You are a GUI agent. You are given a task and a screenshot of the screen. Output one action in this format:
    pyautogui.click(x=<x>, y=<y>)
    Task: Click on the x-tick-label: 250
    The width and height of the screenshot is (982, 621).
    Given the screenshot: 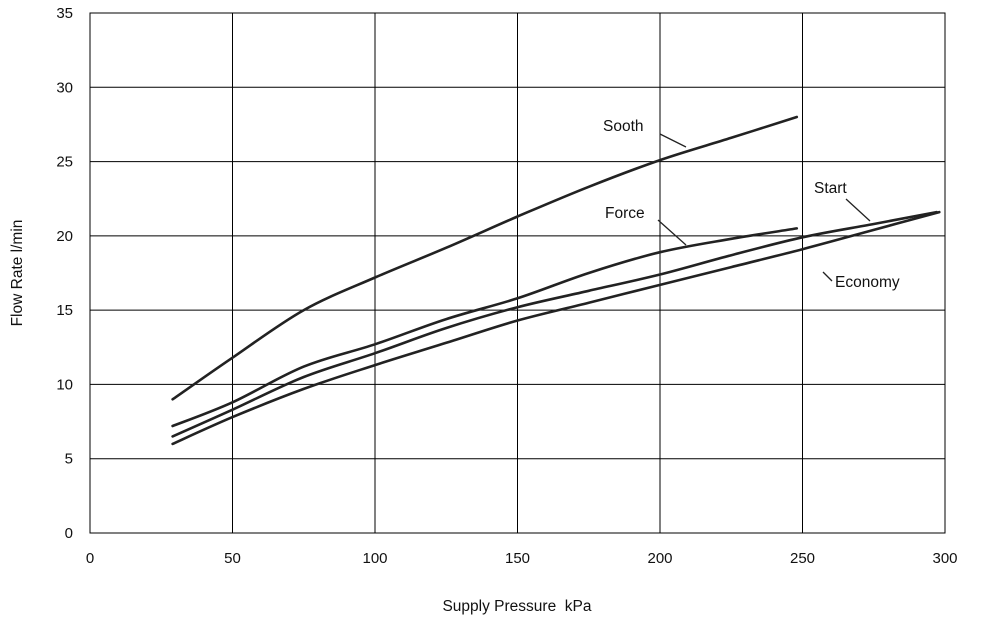 What is the action you would take?
    pyautogui.click(x=802, y=558)
    